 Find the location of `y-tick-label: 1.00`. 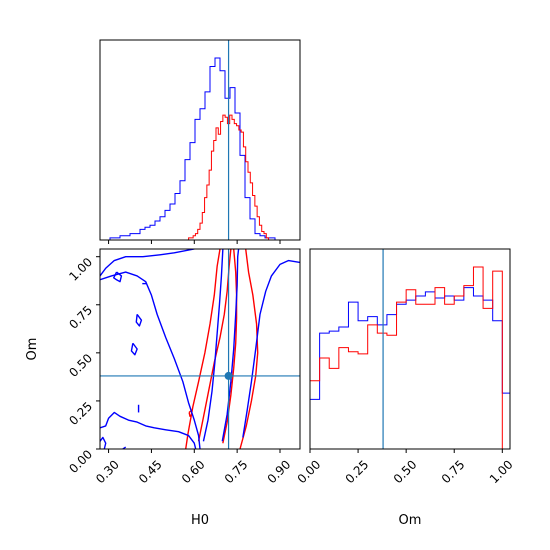

y-tick-label: 1.00 is located at coordinates (80, 269).